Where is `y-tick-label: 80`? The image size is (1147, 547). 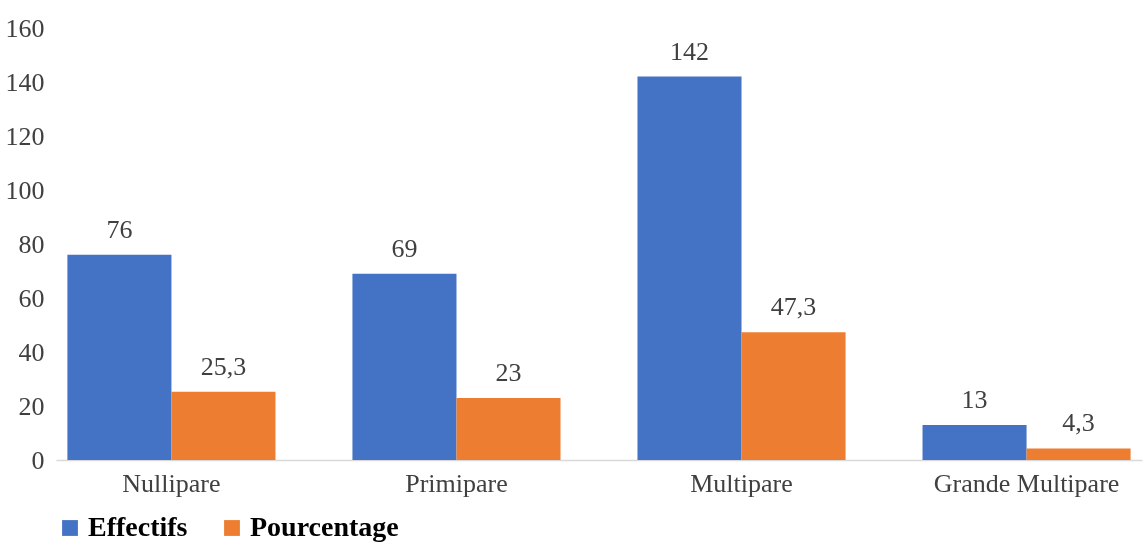
y-tick-label: 80 is located at coordinates (31, 244).